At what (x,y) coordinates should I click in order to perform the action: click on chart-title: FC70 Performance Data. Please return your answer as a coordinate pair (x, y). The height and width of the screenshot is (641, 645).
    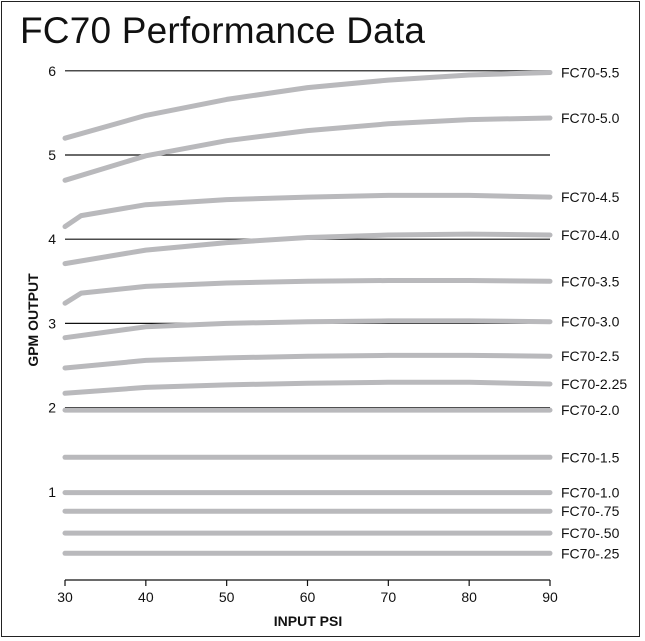
    Looking at the image, I should click on (223, 30).